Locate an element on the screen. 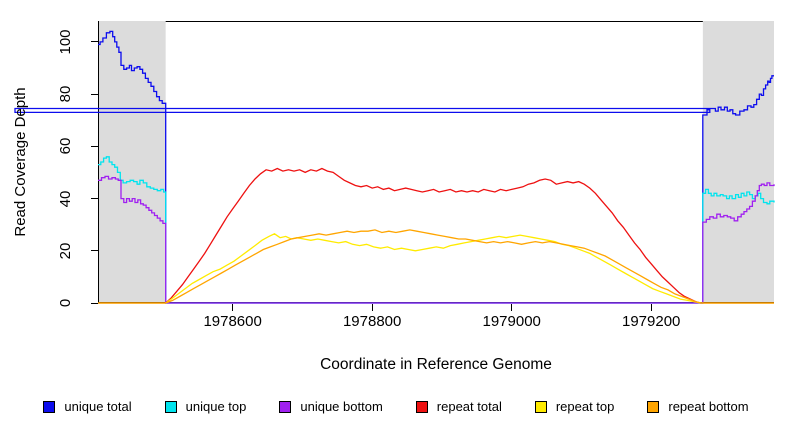 This screenshot has width=792, height=432. y-axis-title: Read Coverage Depth is located at coordinates (20, 162).